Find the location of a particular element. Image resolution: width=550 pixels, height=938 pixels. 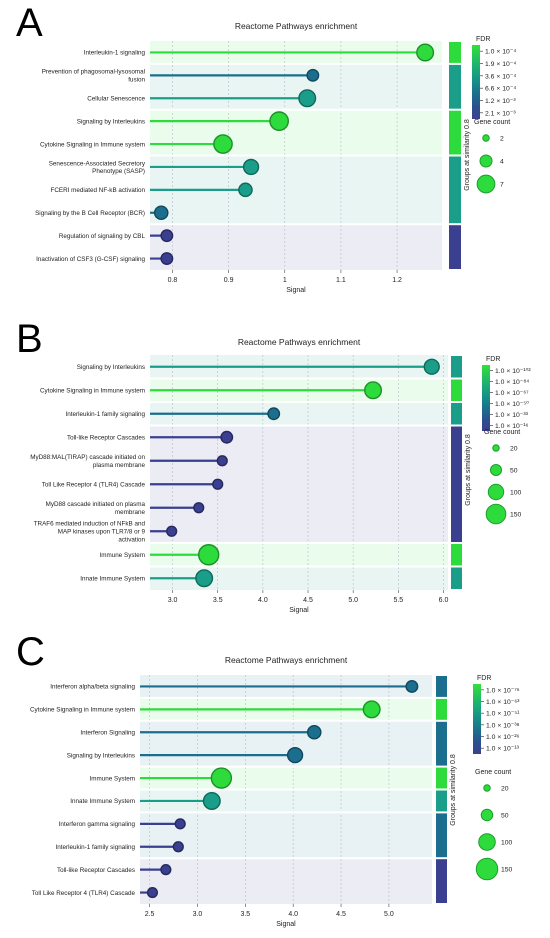

fdr-label: 1.0 × 10⁻⁷⁶ is located at coordinates (503, 690).